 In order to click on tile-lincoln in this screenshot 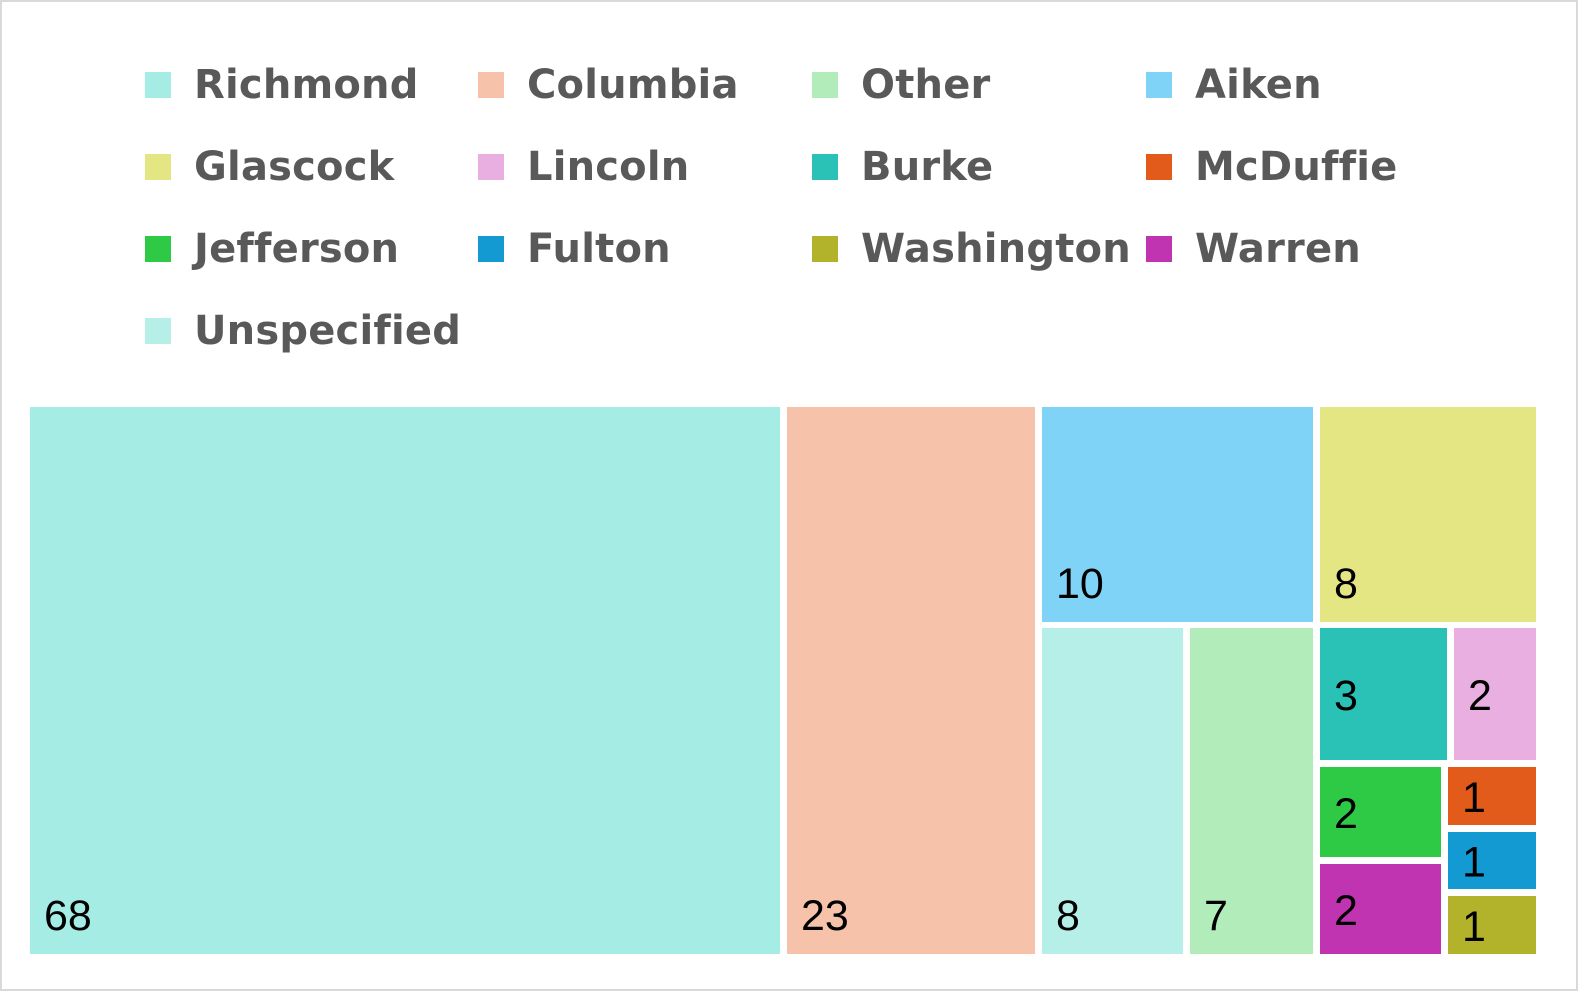, I will do `click(1495, 694)`.